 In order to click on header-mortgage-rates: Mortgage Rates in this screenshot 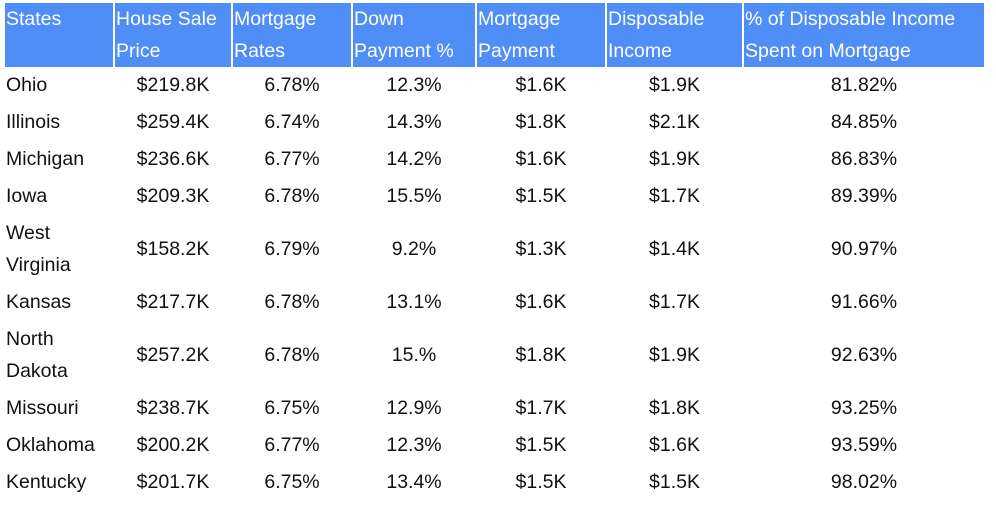, I will do `click(292, 35)`.